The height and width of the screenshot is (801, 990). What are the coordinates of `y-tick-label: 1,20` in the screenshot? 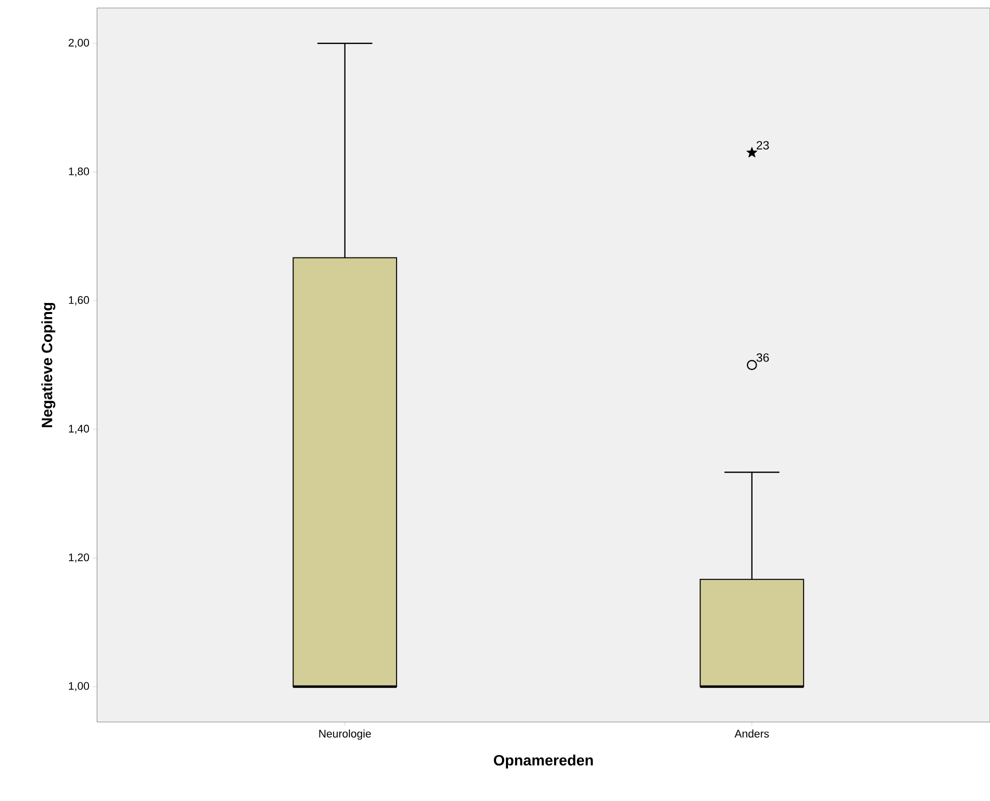 It's located at (79, 558).